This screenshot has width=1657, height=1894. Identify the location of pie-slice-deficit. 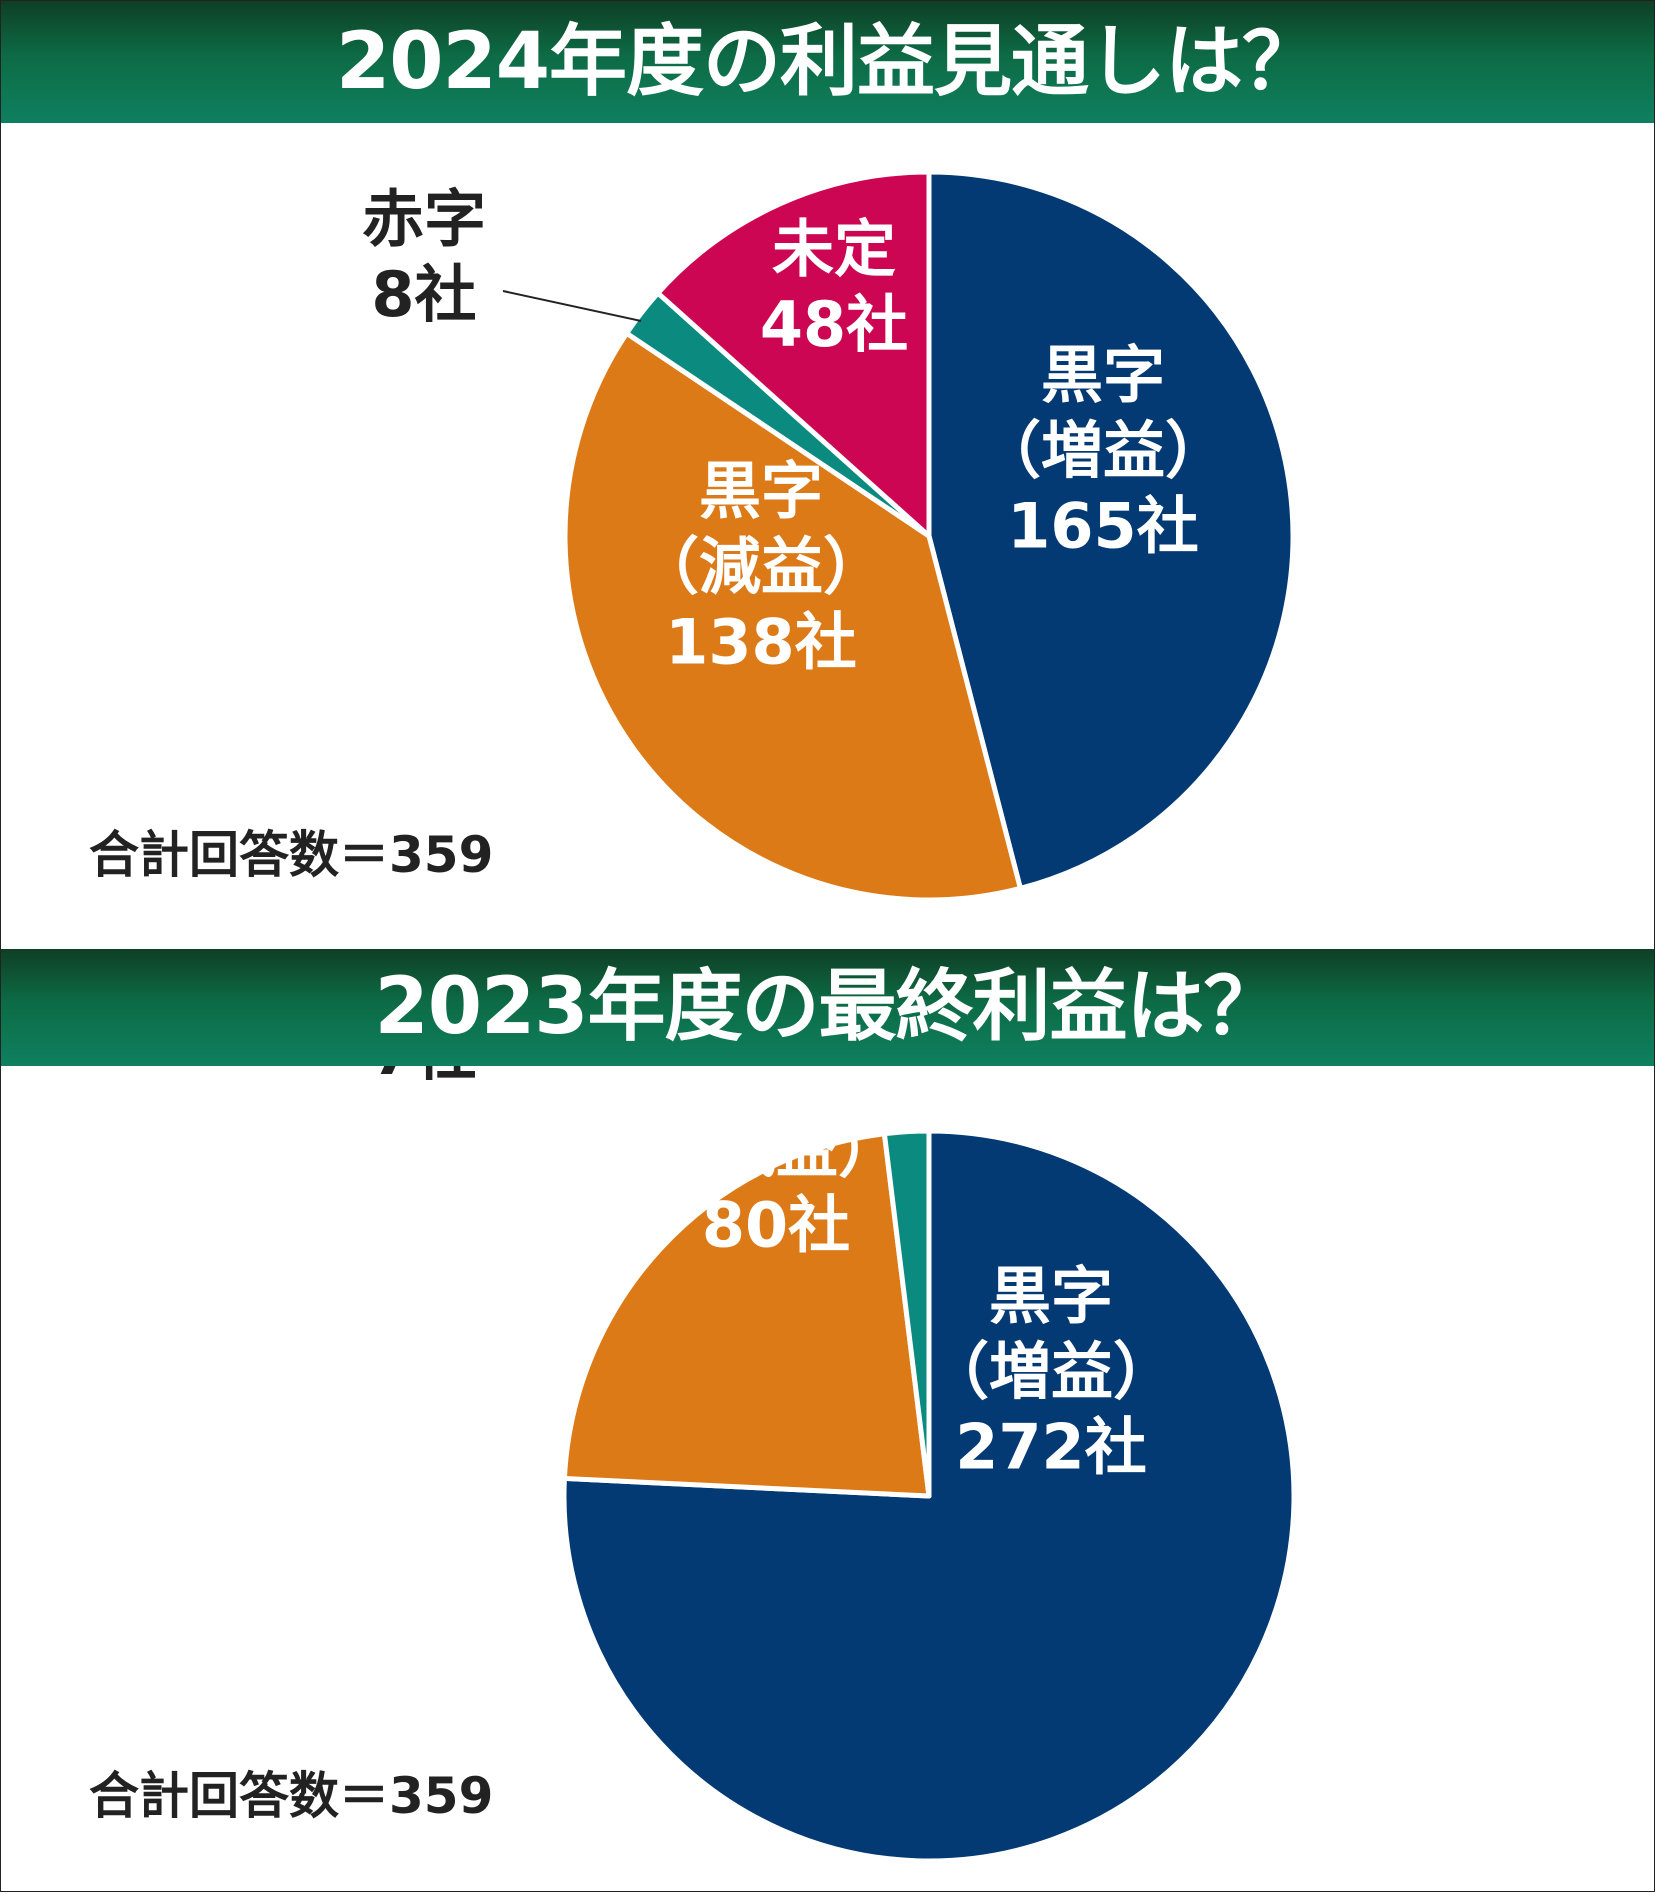
(906, 1313).